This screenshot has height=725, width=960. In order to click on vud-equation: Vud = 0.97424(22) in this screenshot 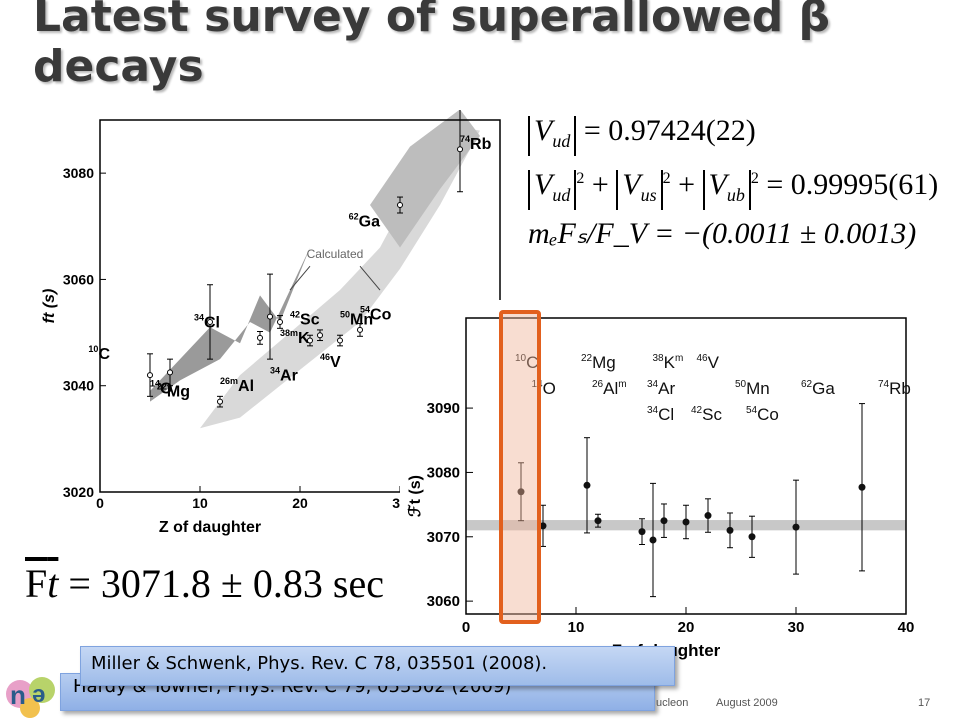, I will do `click(642, 135)`.